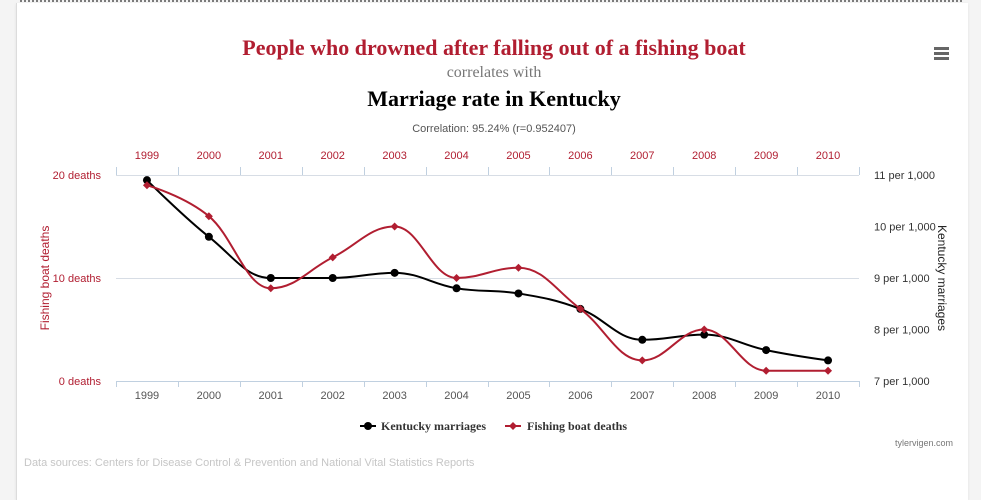 The width and height of the screenshot is (981, 500). Describe the element at coordinates (491, 1) in the screenshot. I see `top-dotted-rule` at that location.